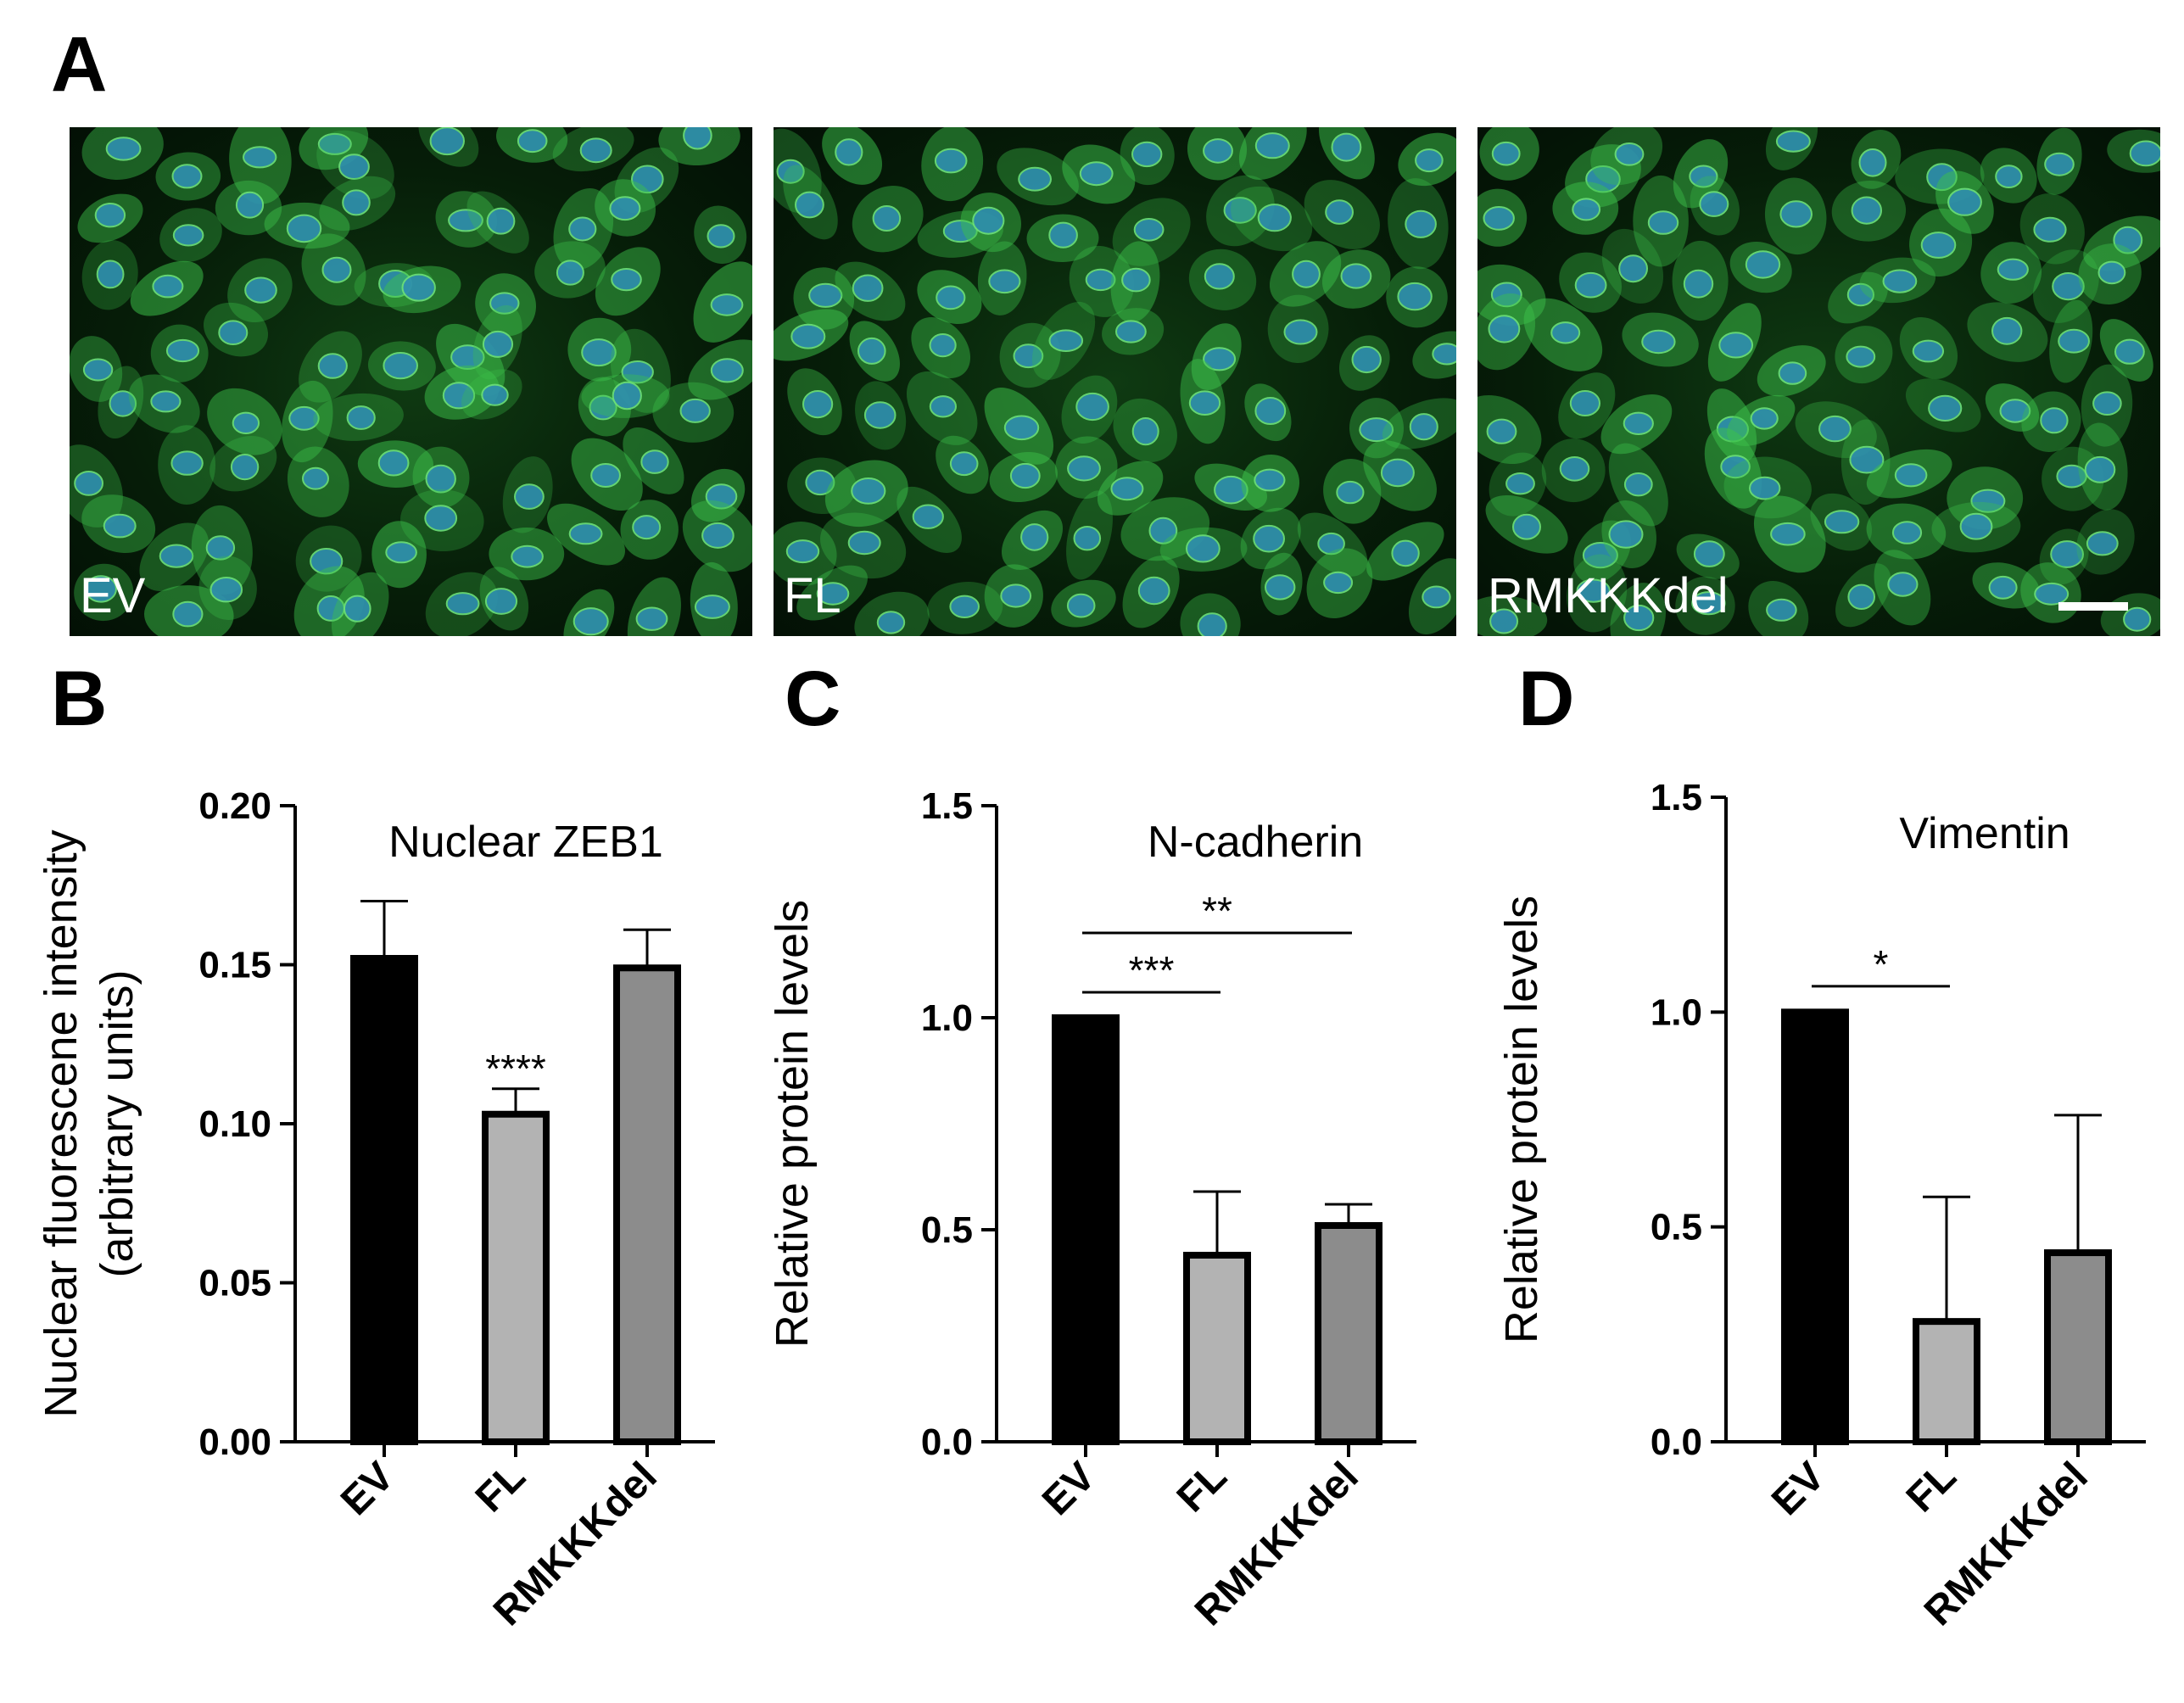 The image size is (2184, 1703). What do you see at coordinates (516, 1277) in the screenshot?
I see `bar-fl` at bounding box center [516, 1277].